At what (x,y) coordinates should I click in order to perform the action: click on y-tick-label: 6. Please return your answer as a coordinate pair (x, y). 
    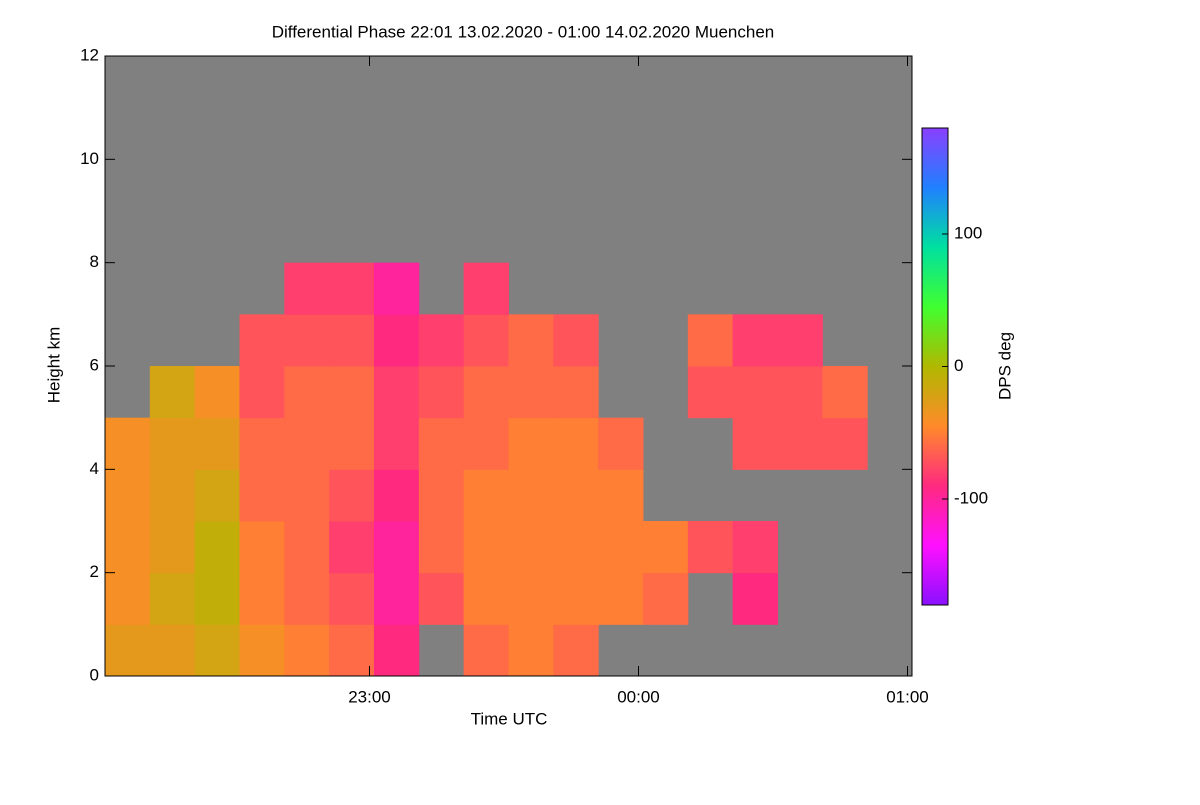
    Looking at the image, I should click on (94, 364).